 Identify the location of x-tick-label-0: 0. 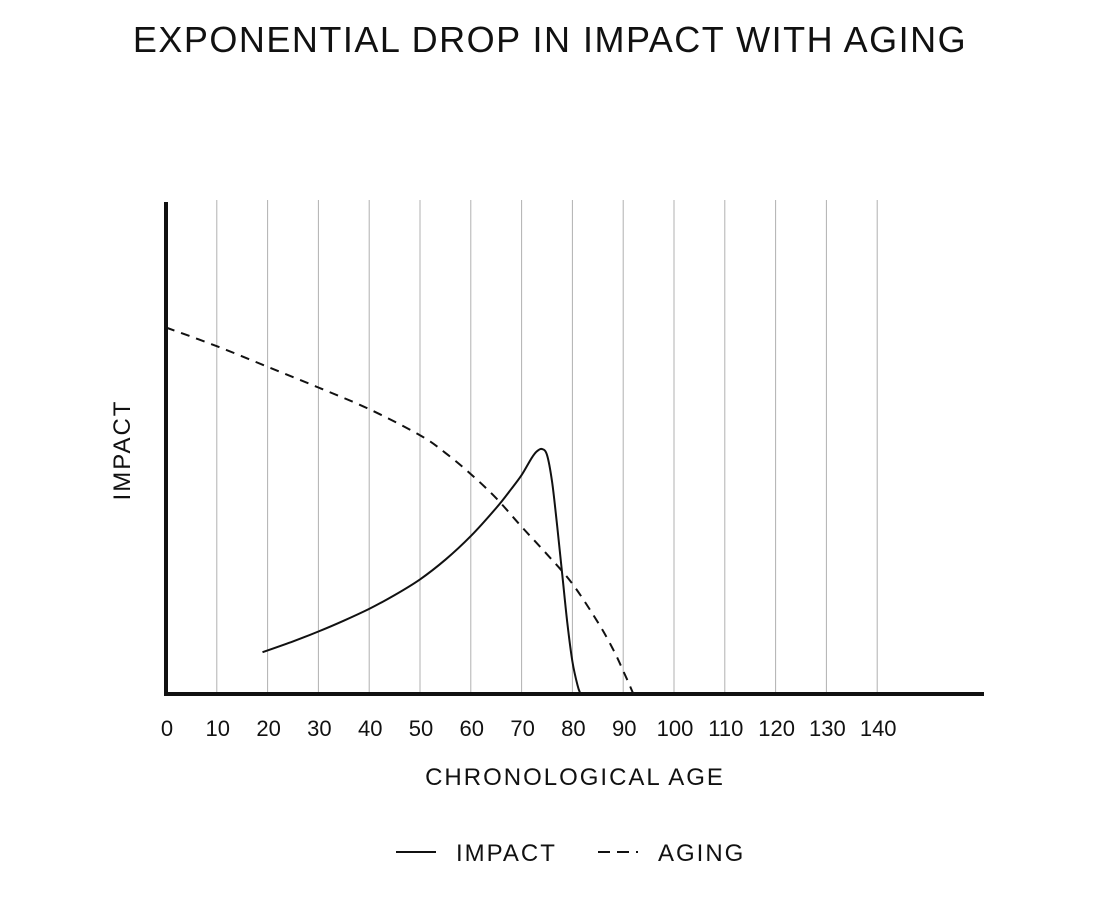
(167, 728).